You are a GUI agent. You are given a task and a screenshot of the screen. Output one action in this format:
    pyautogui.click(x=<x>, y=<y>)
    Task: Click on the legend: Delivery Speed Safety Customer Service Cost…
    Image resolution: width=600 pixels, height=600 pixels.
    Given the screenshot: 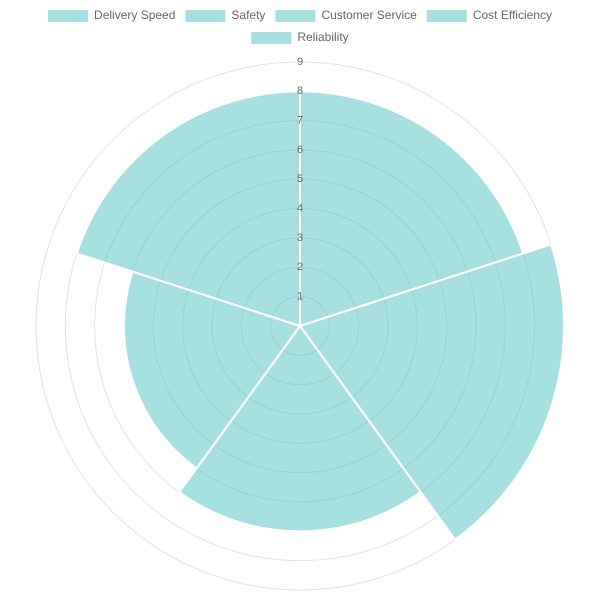 What is the action you would take?
    pyautogui.click(x=300, y=26)
    